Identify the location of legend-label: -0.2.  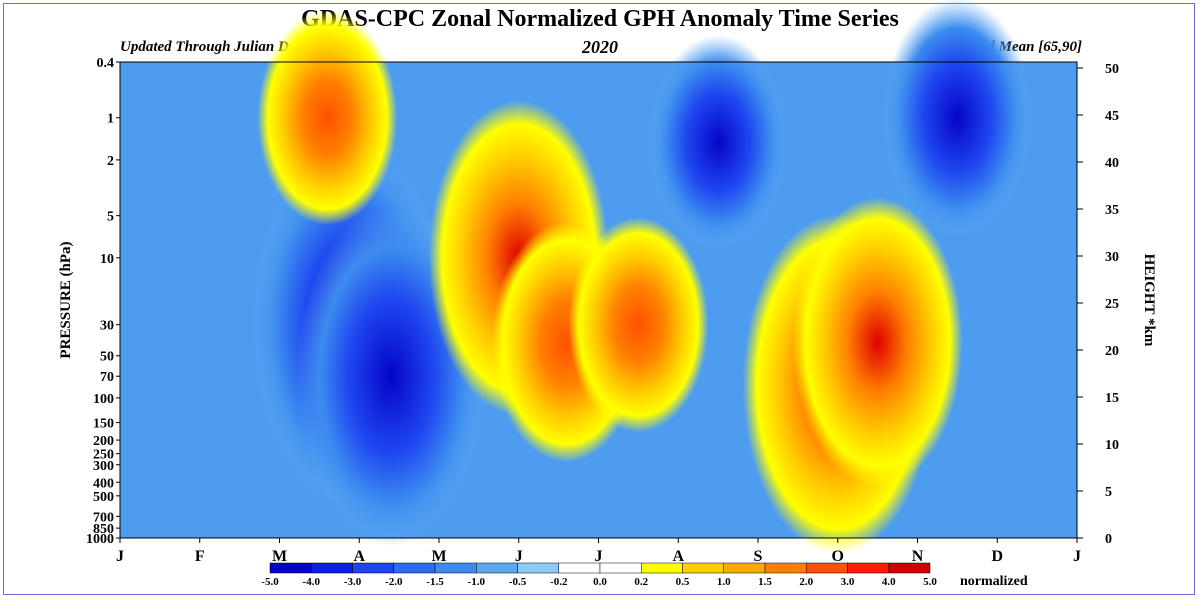
(559, 582).